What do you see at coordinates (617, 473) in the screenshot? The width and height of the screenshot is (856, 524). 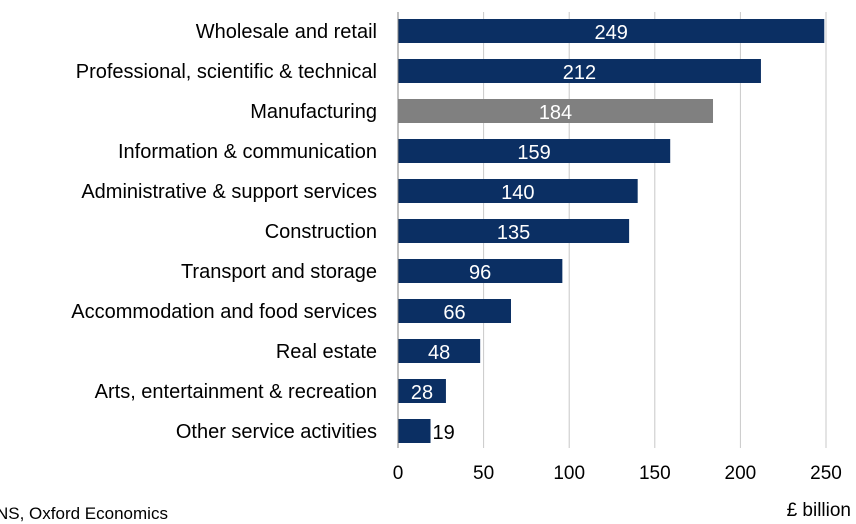 I see `x-tick-labels: 0 50 100 150 200 250` at bounding box center [617, 473].